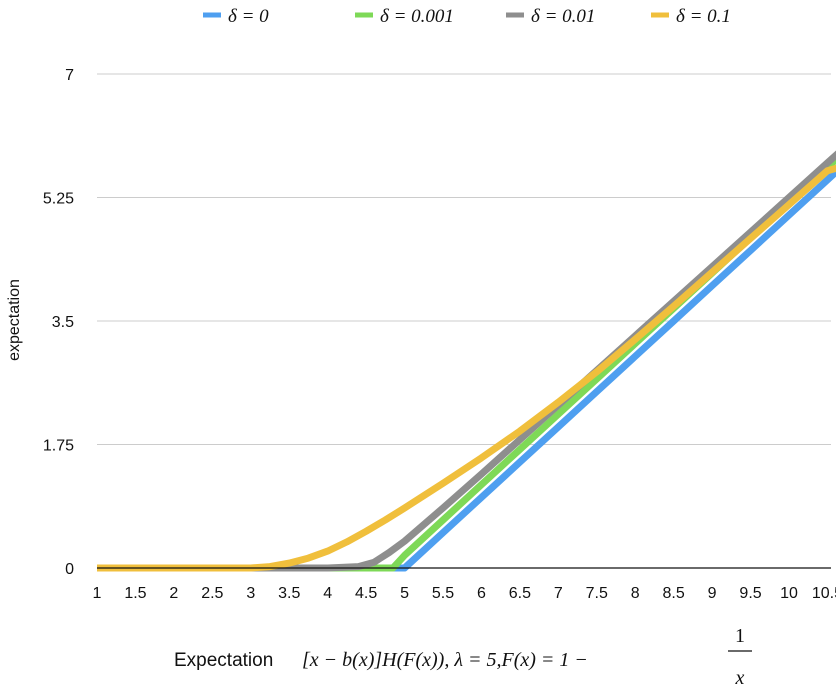 This screenshot has width=836, height=696. What do you see at coordinates (97, 593) in the screenshot?
I see `x-tick-label: 1` at bounding box center [97, 593].